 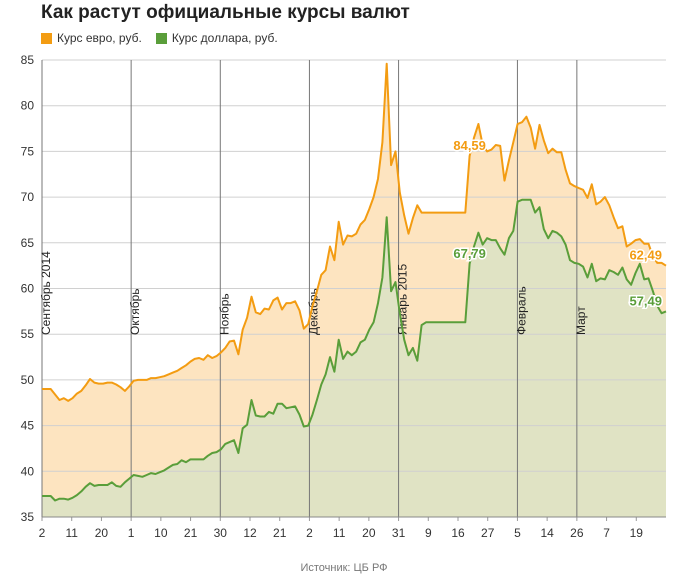 I want to click on legend-label-eur: Курс евро, руб., so click(x=99, y=38).